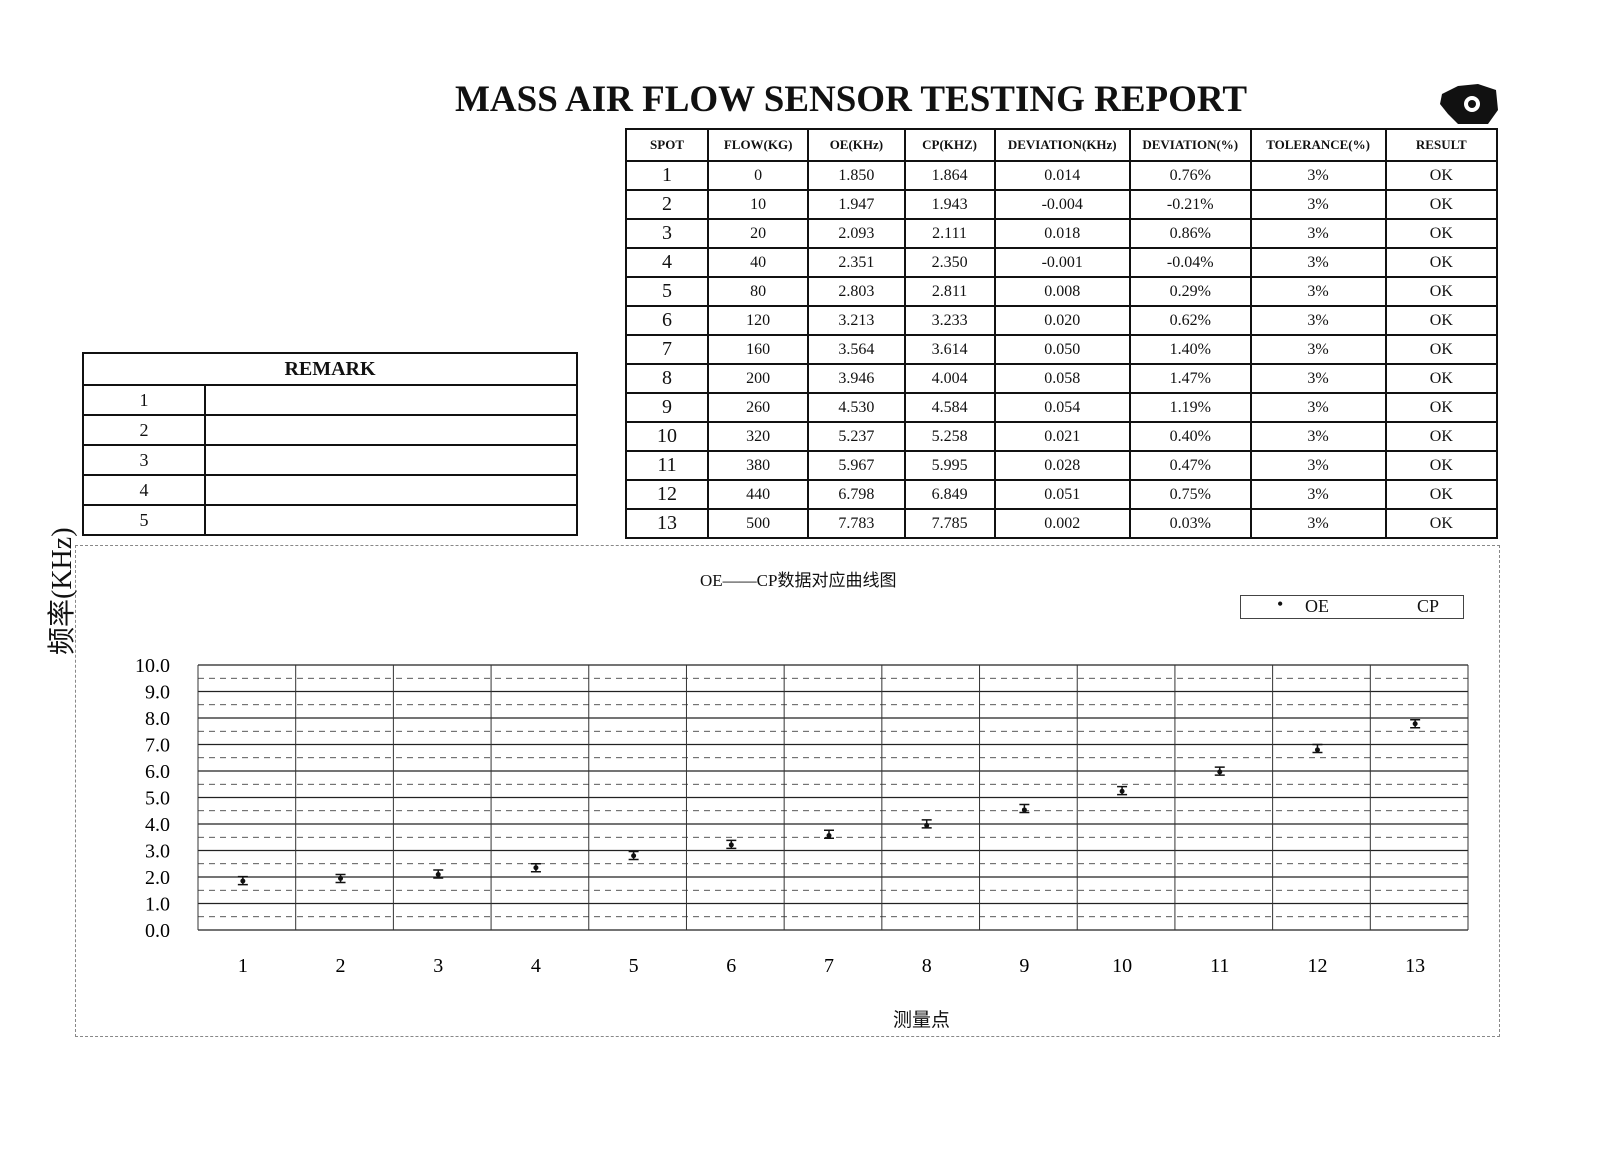  I want to click on x-axis-label: 测量点, so click(922, 1020).